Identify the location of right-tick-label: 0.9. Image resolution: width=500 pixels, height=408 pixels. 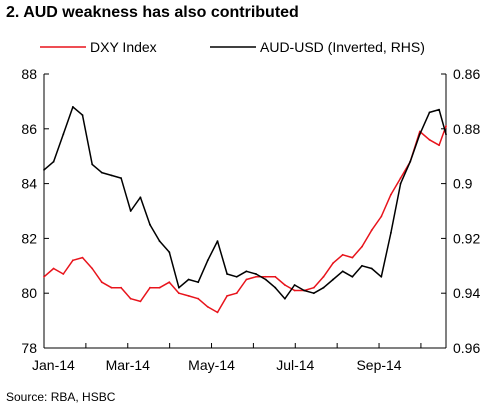
(463, 184).